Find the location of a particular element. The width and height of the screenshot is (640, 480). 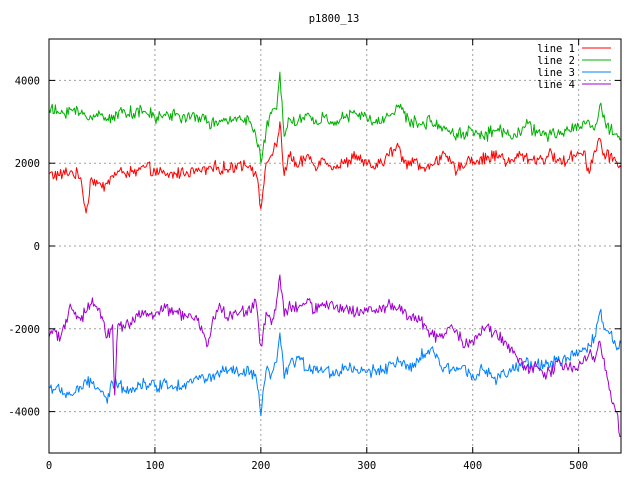

y-tick-label: 2000 is located at coordinates (27, 164).